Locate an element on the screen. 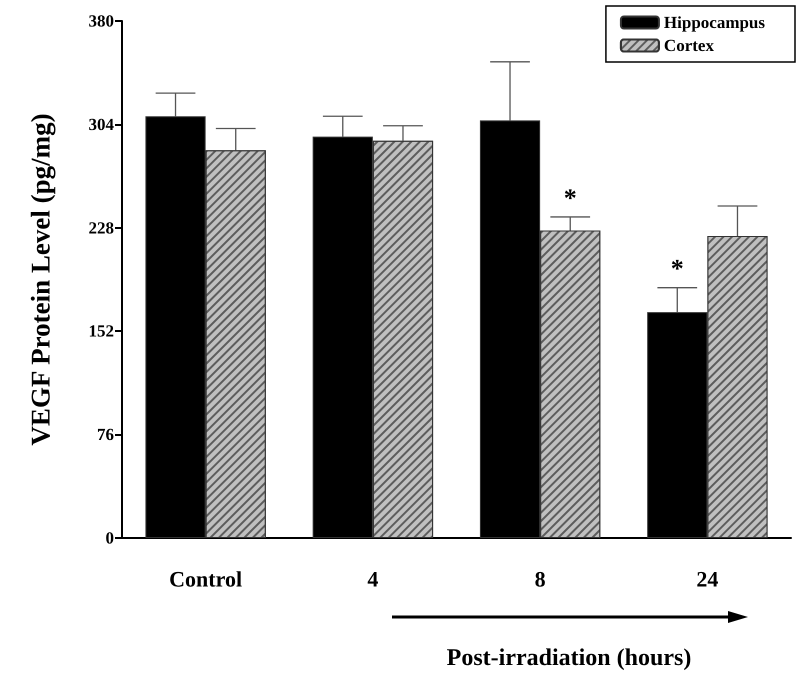  x-axis-title: Post-irradiation (hours) is located at coordinates (569, 658).